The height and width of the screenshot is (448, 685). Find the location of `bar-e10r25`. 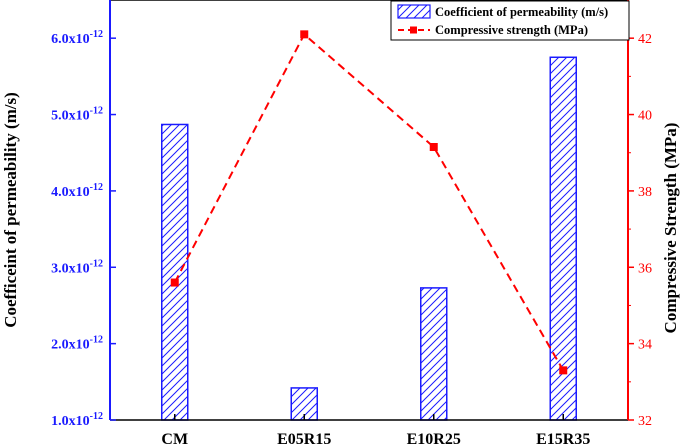

bar-e10r25 is located at coordinates (434, 354).